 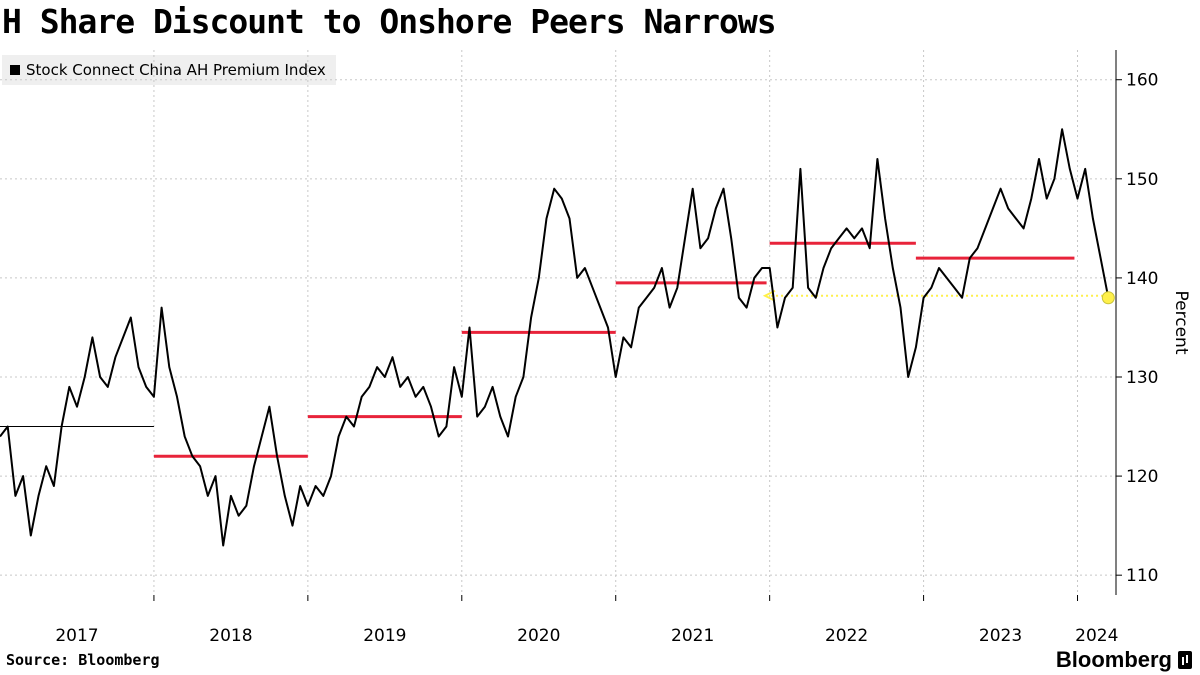 What do you see at coordinates (1181, 323) in the screenshot?
I see `y-axis-label: Percent` at bounding box center [1181, 323].